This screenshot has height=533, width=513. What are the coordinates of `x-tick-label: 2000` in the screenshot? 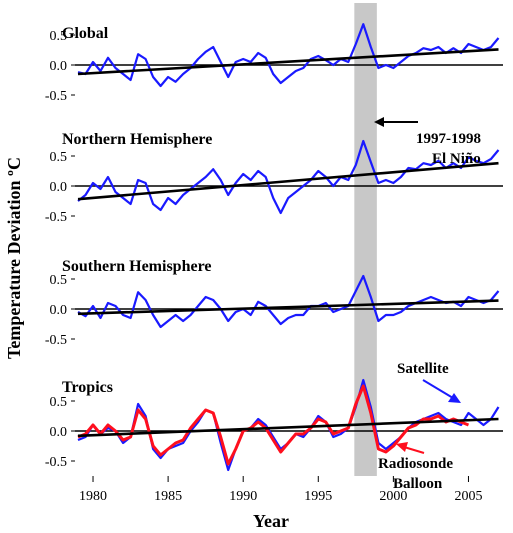 It's located at (393, 496).